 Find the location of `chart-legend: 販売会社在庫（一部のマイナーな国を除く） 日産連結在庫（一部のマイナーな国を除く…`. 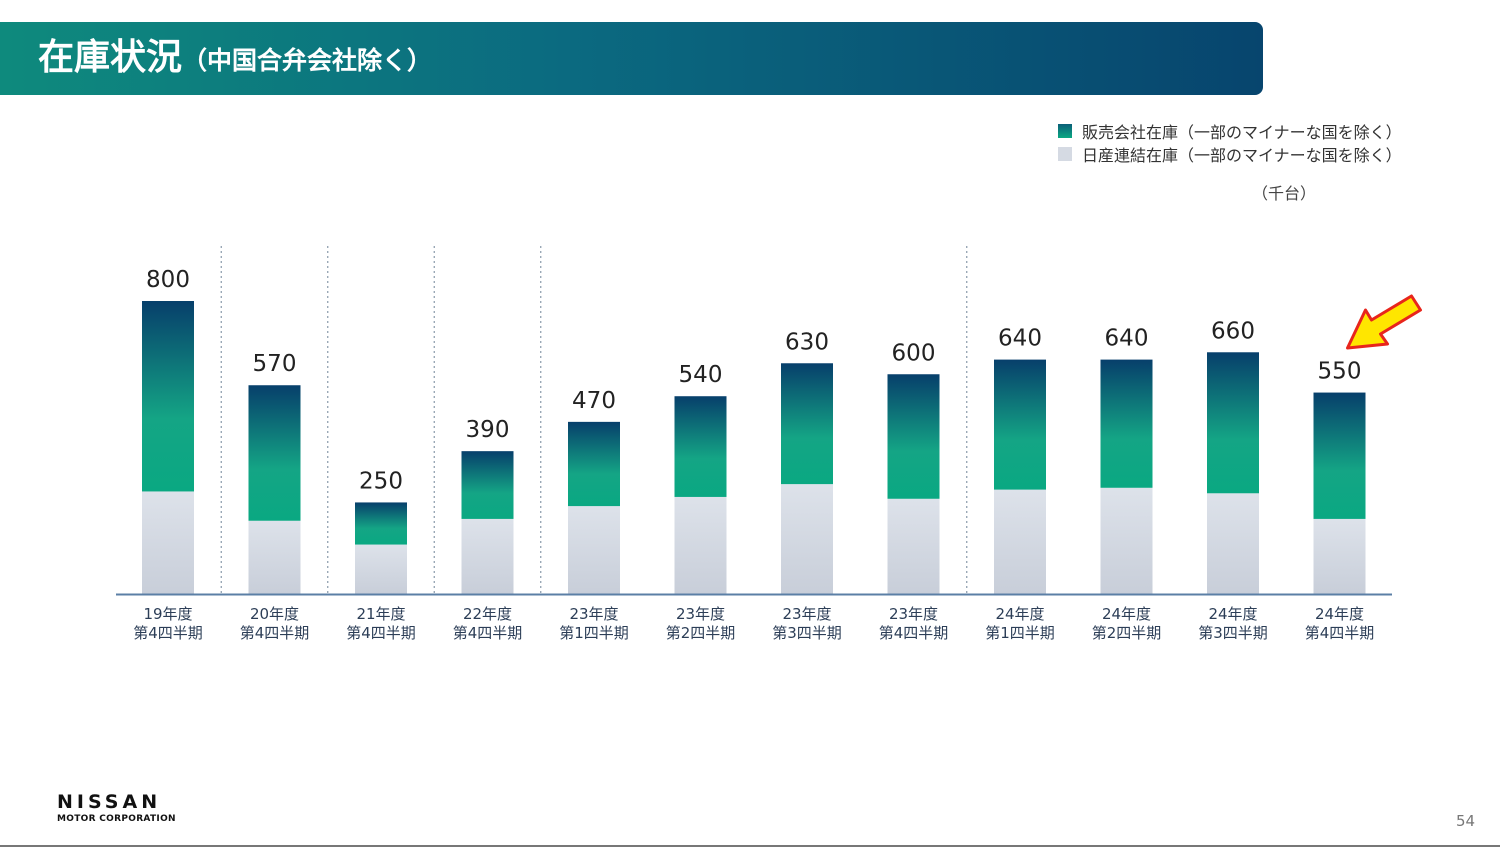

chart-legend: 販売会社在庫（一部のマイナーな国を除く） 日産連結在庫（一部のマイナーな国を除く… is located at coordinates (1230, 142).